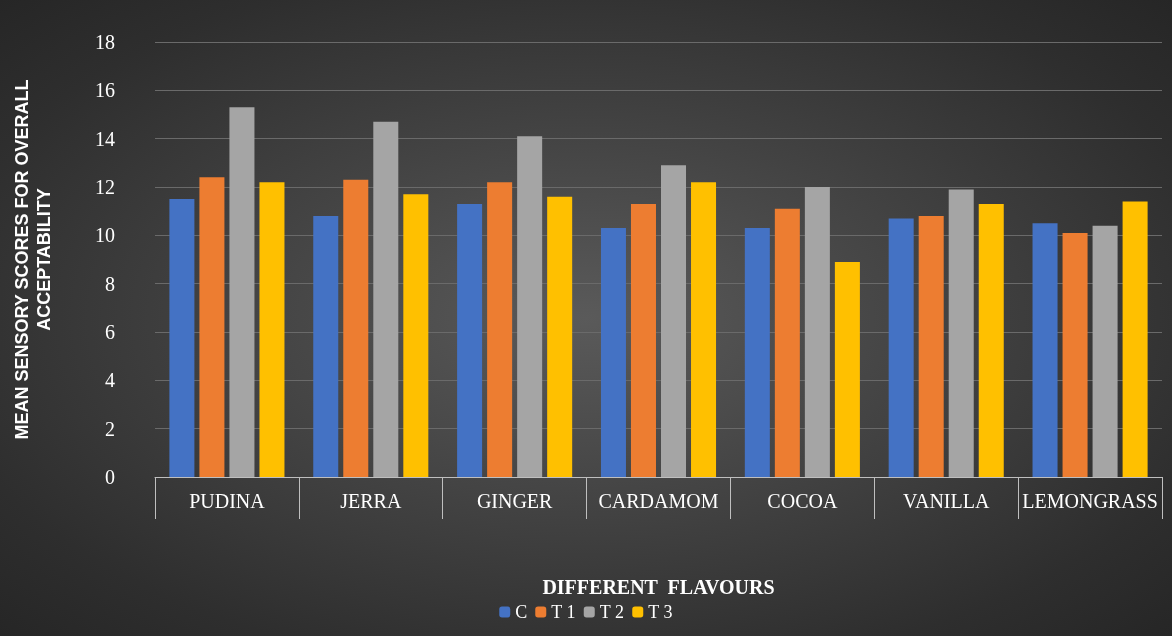 The width and height of the screenshot is (1172, 636). What do you see at coordinates (110, 477) in the screenshot?
I see `y-tick-label: 0` at bounding box center [110, 477].